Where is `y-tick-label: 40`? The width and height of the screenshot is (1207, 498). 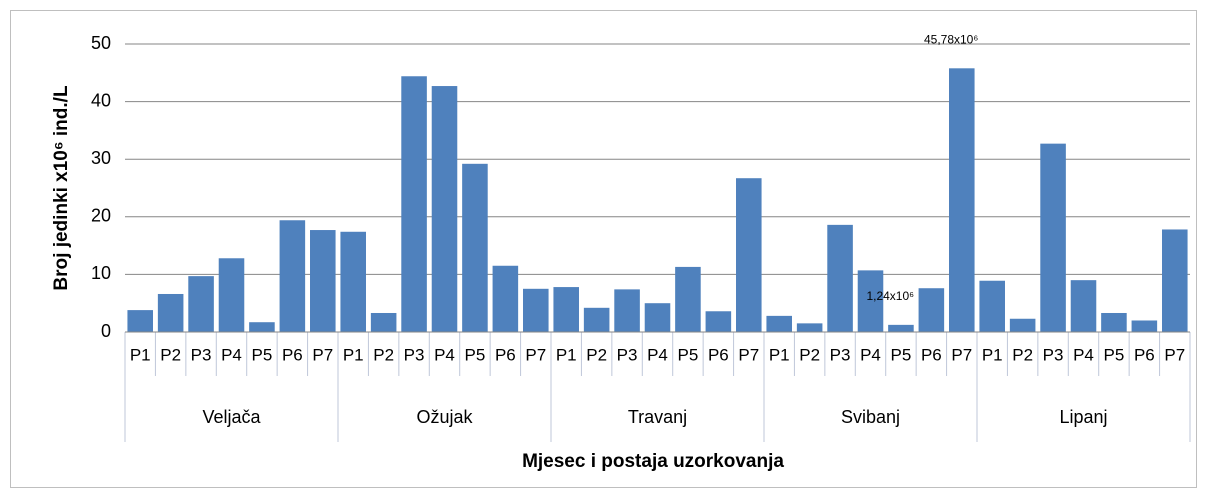 y-tick-label: 40 is located at coordinates (101, 100).